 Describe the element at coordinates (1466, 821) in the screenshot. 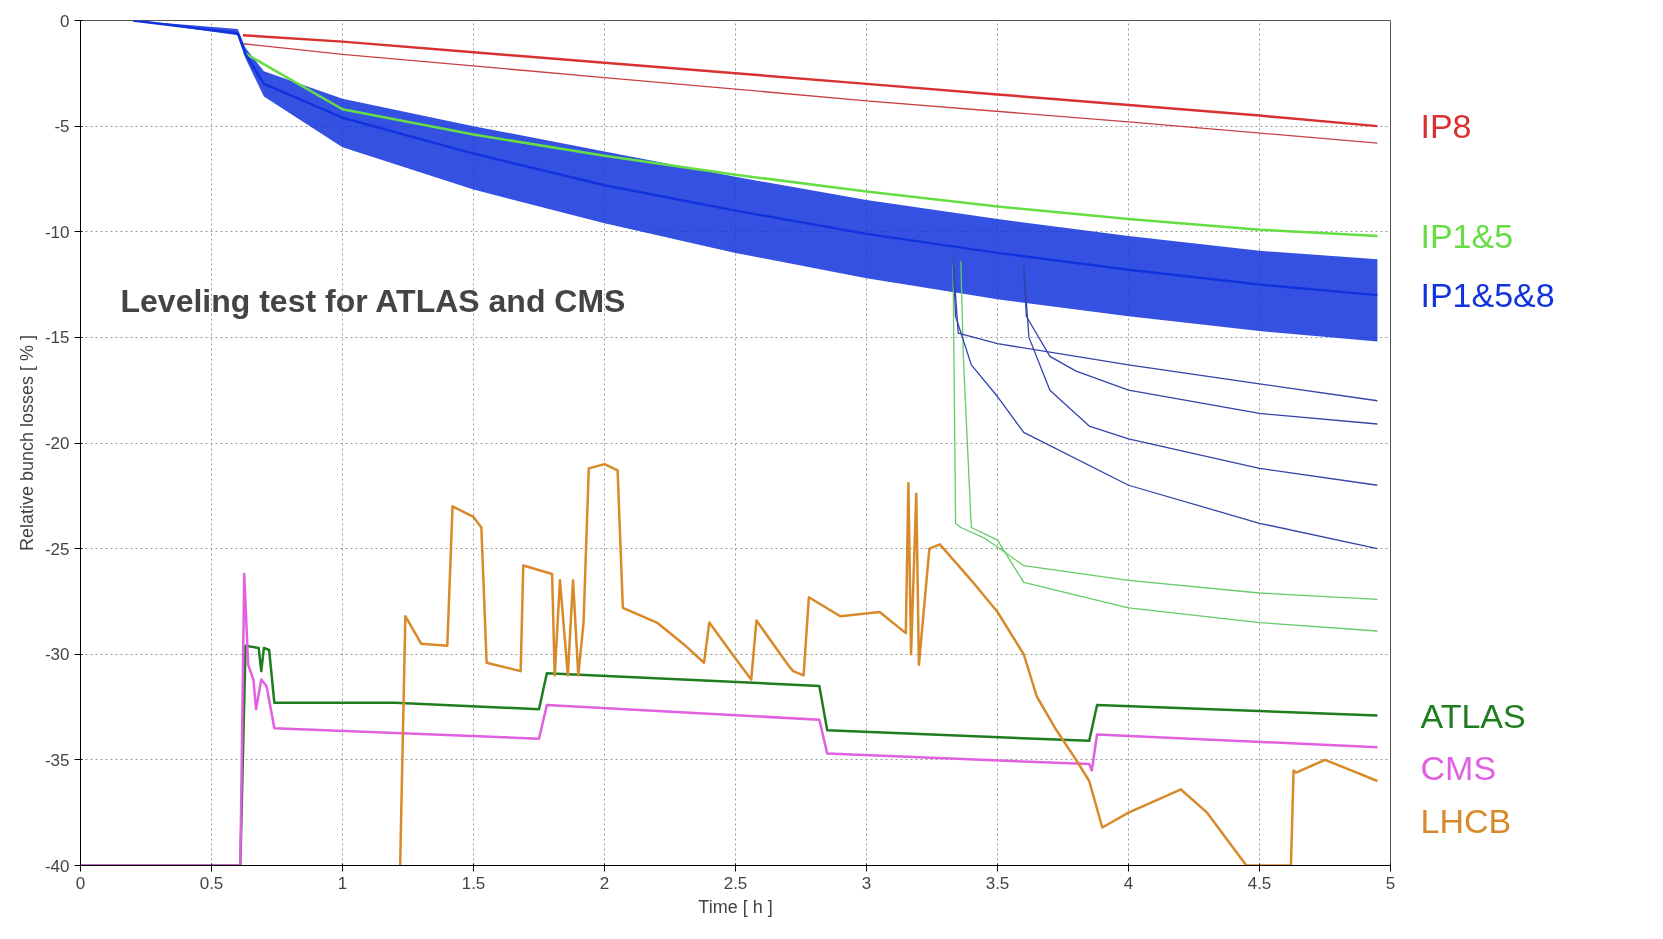

I see `series-label: LHCB` at that location.